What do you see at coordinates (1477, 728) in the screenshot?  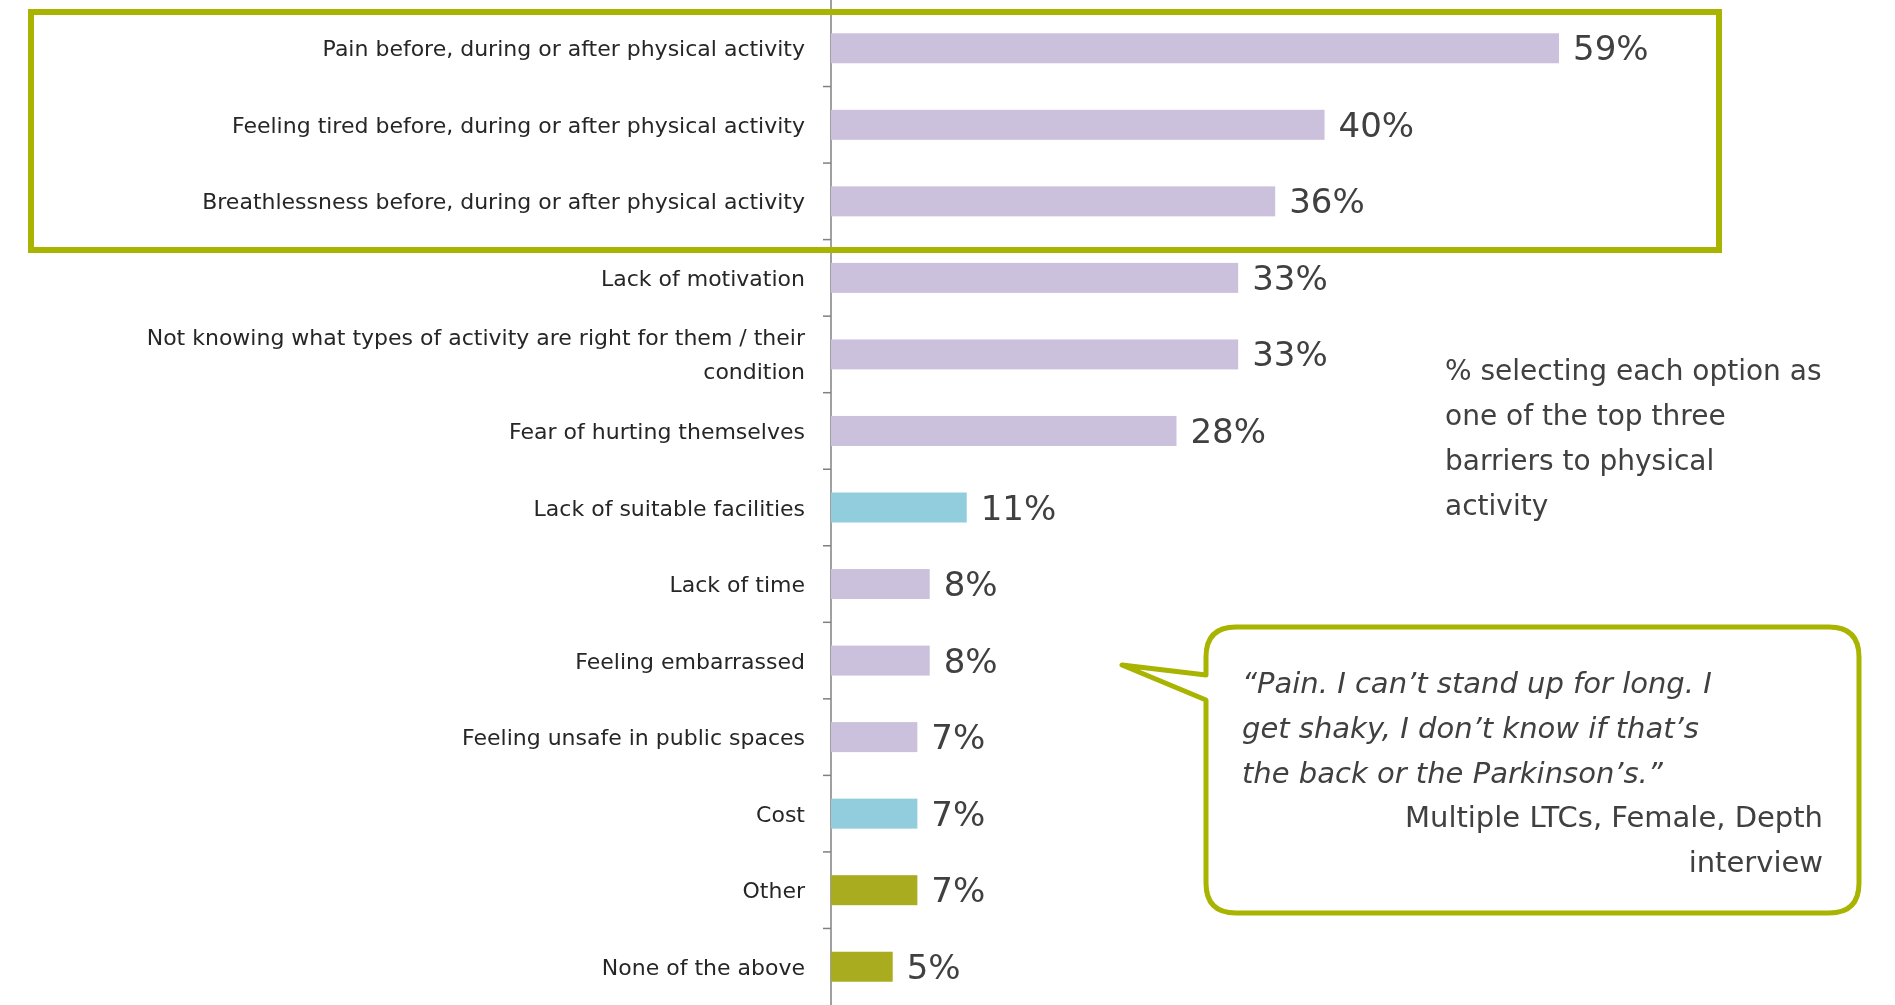 I see `annotation: “Pain. I can’t stand up for long. I get shaky, I don’t know if that’s the back or the Parkinson’s.”` at bounding box center [1477, 728].